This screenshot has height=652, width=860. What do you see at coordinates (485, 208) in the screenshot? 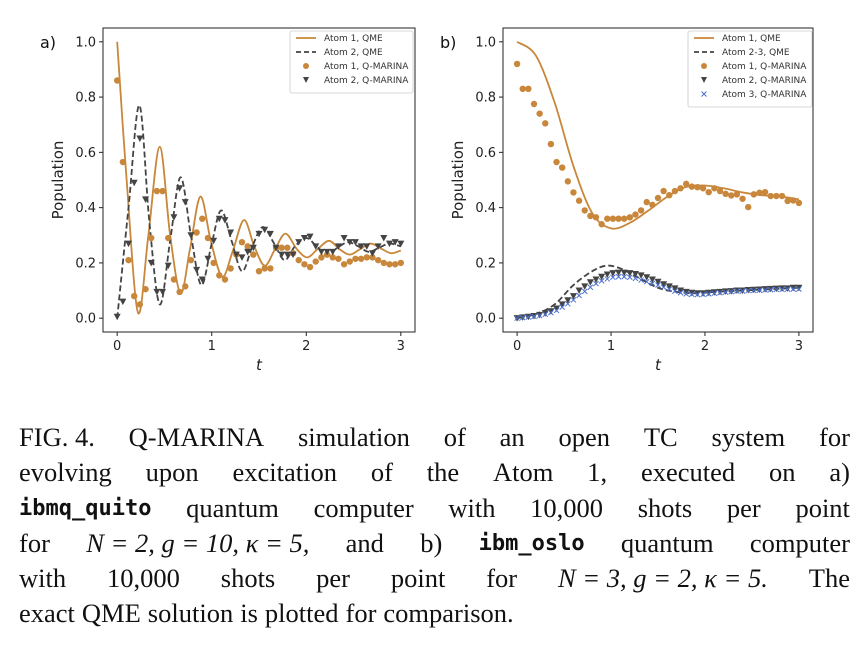
I see `y-tick-label: 0.4` at bounding box center [485, 208].